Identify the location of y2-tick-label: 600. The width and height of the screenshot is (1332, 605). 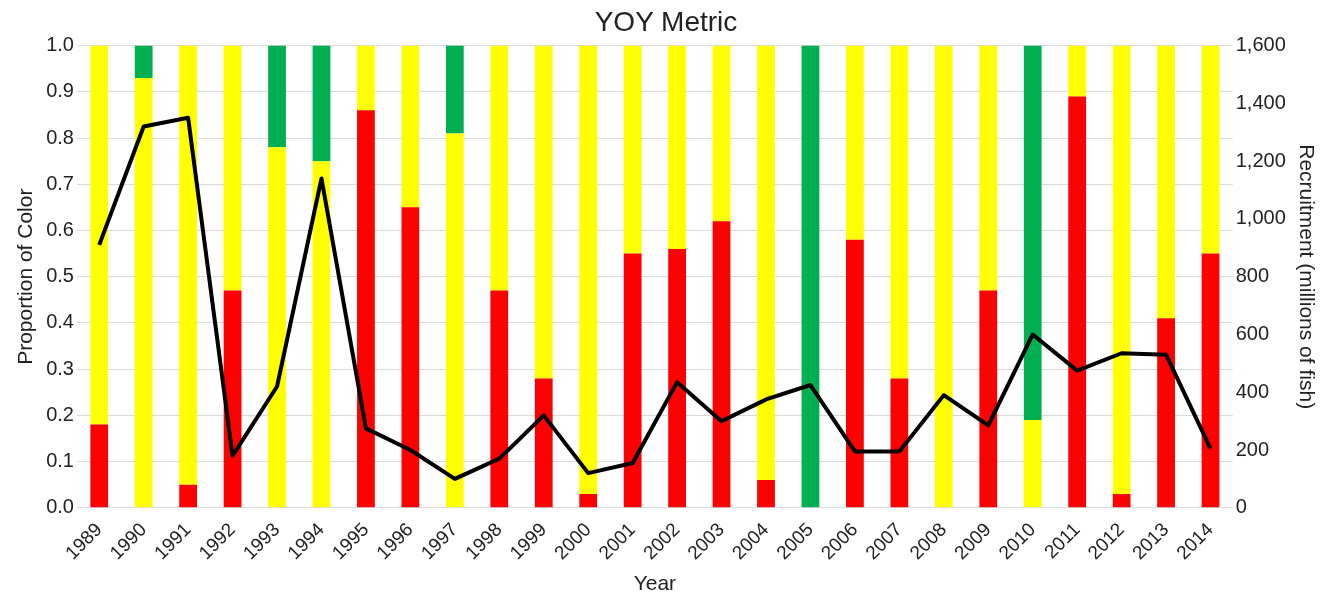
(1252, 332).